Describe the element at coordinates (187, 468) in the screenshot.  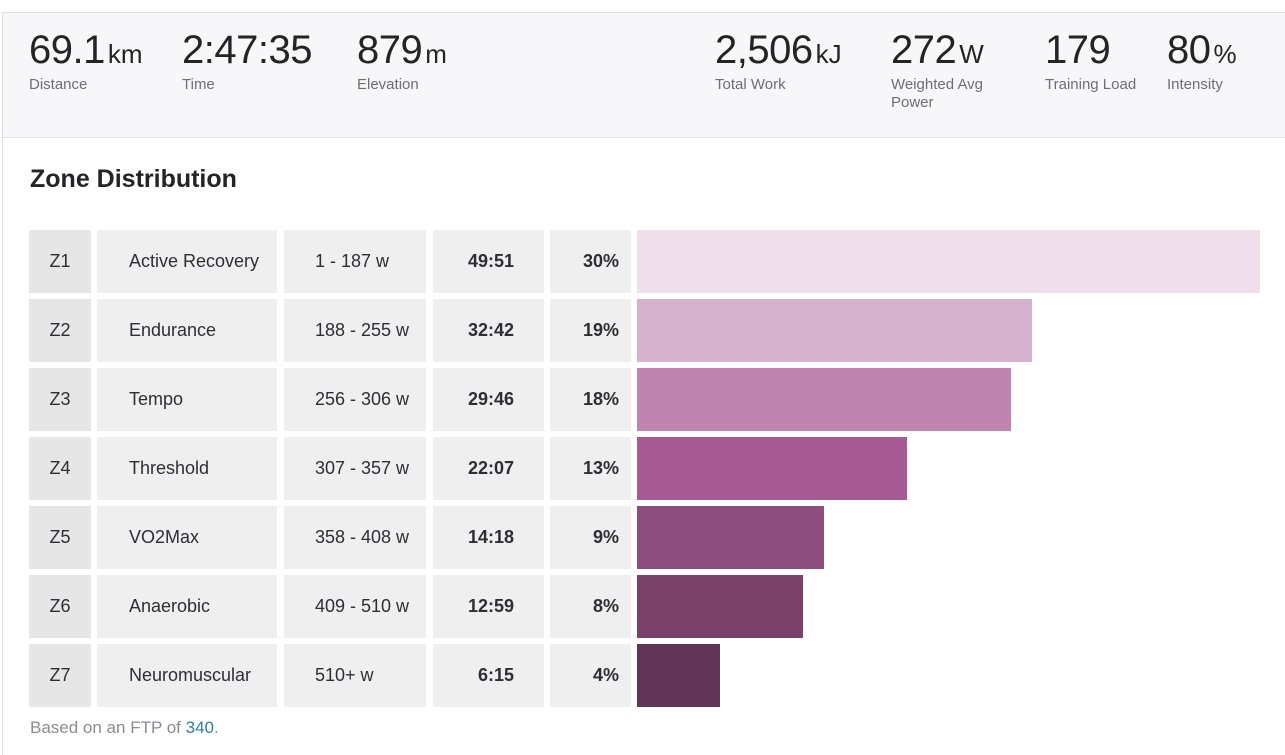
I see `zone-name: Threshold` at that location.